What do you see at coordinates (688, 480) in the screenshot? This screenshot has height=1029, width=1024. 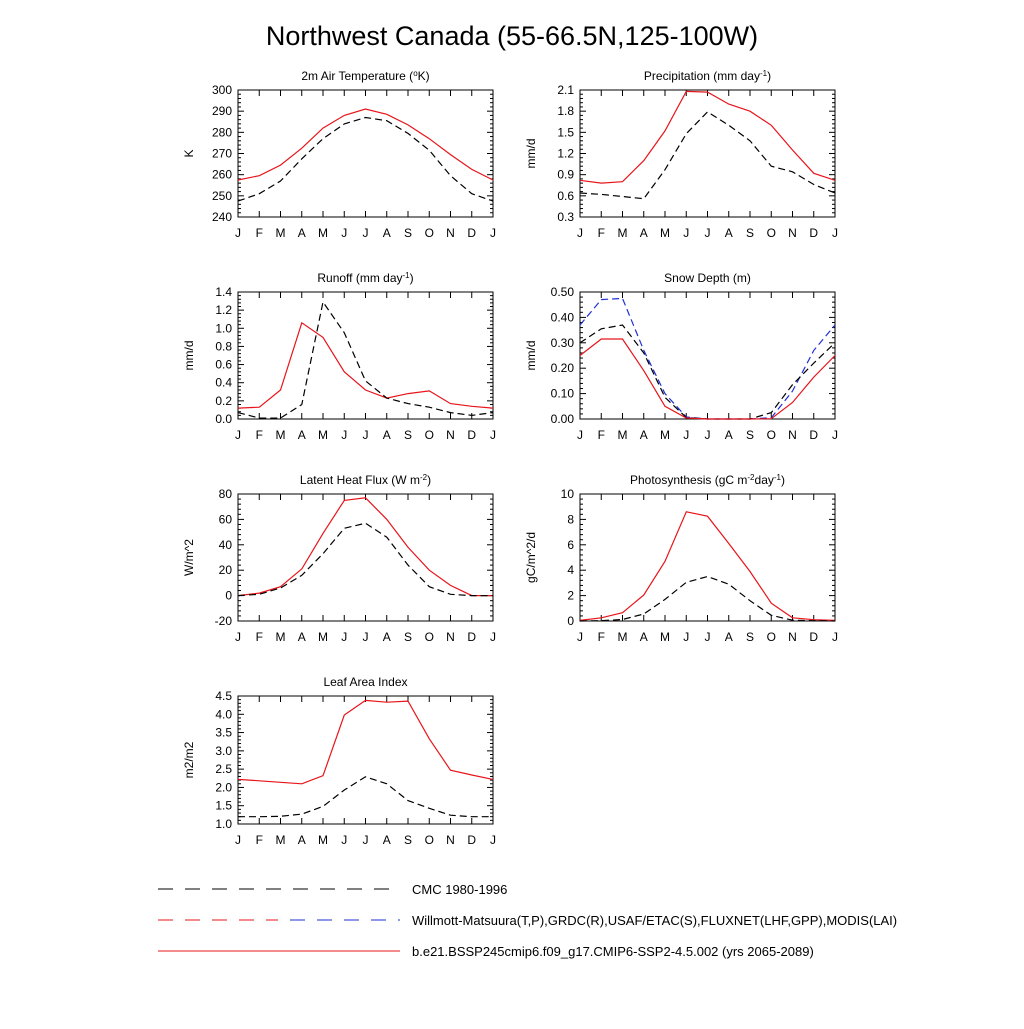 I see `panel-title-part: Photosynthesis (gC m` at bounding box center [688, 480].